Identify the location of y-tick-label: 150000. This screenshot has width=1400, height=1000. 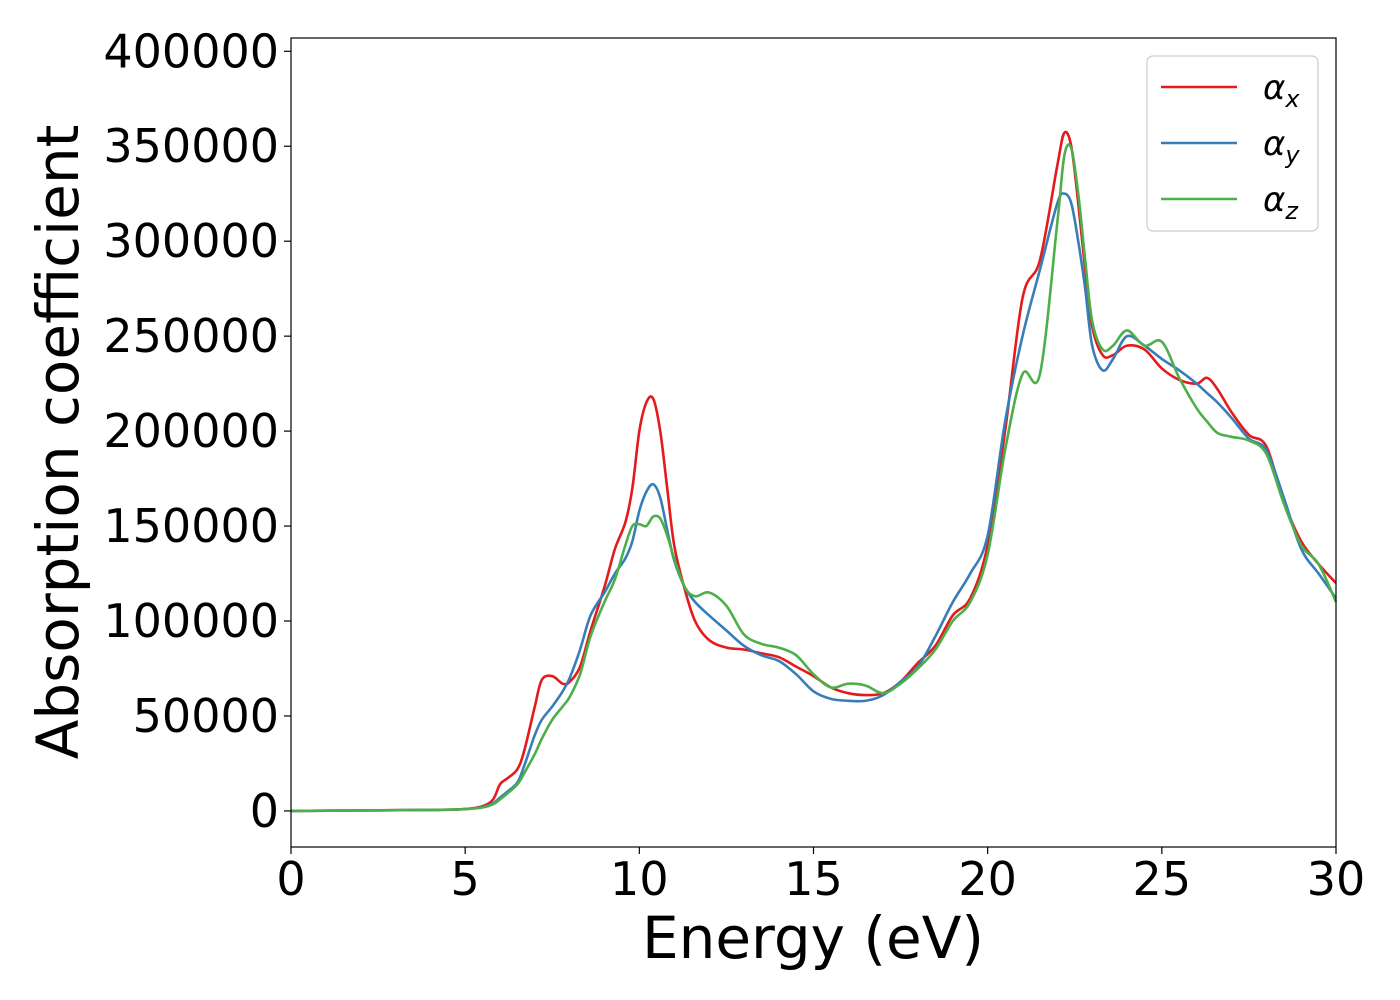
(191, 526).